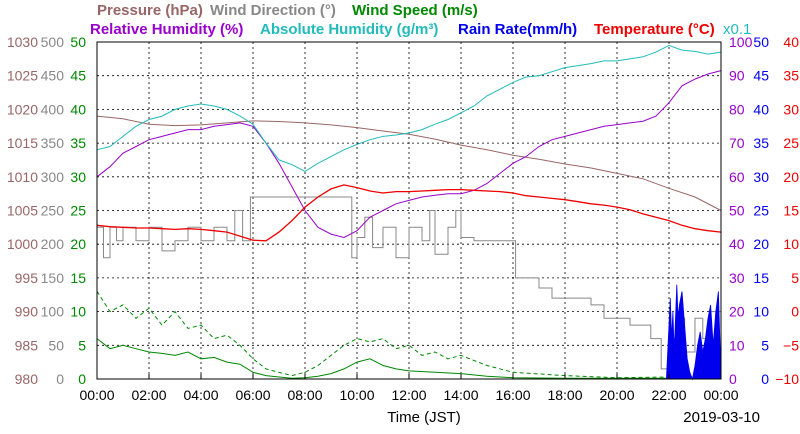 This screenshot has height=434, width=800. What do you see at coordinates (356, 395) in the screenshot?
I see `x-tick-label: 10:00` at bounding box center [356, 395].